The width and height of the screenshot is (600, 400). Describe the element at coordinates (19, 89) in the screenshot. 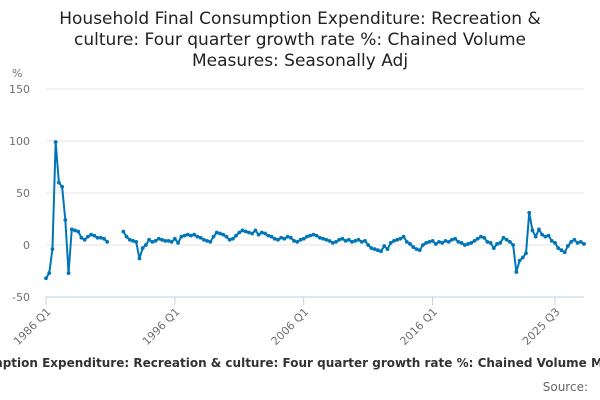

I see `y-tick-label: 150` at that location.